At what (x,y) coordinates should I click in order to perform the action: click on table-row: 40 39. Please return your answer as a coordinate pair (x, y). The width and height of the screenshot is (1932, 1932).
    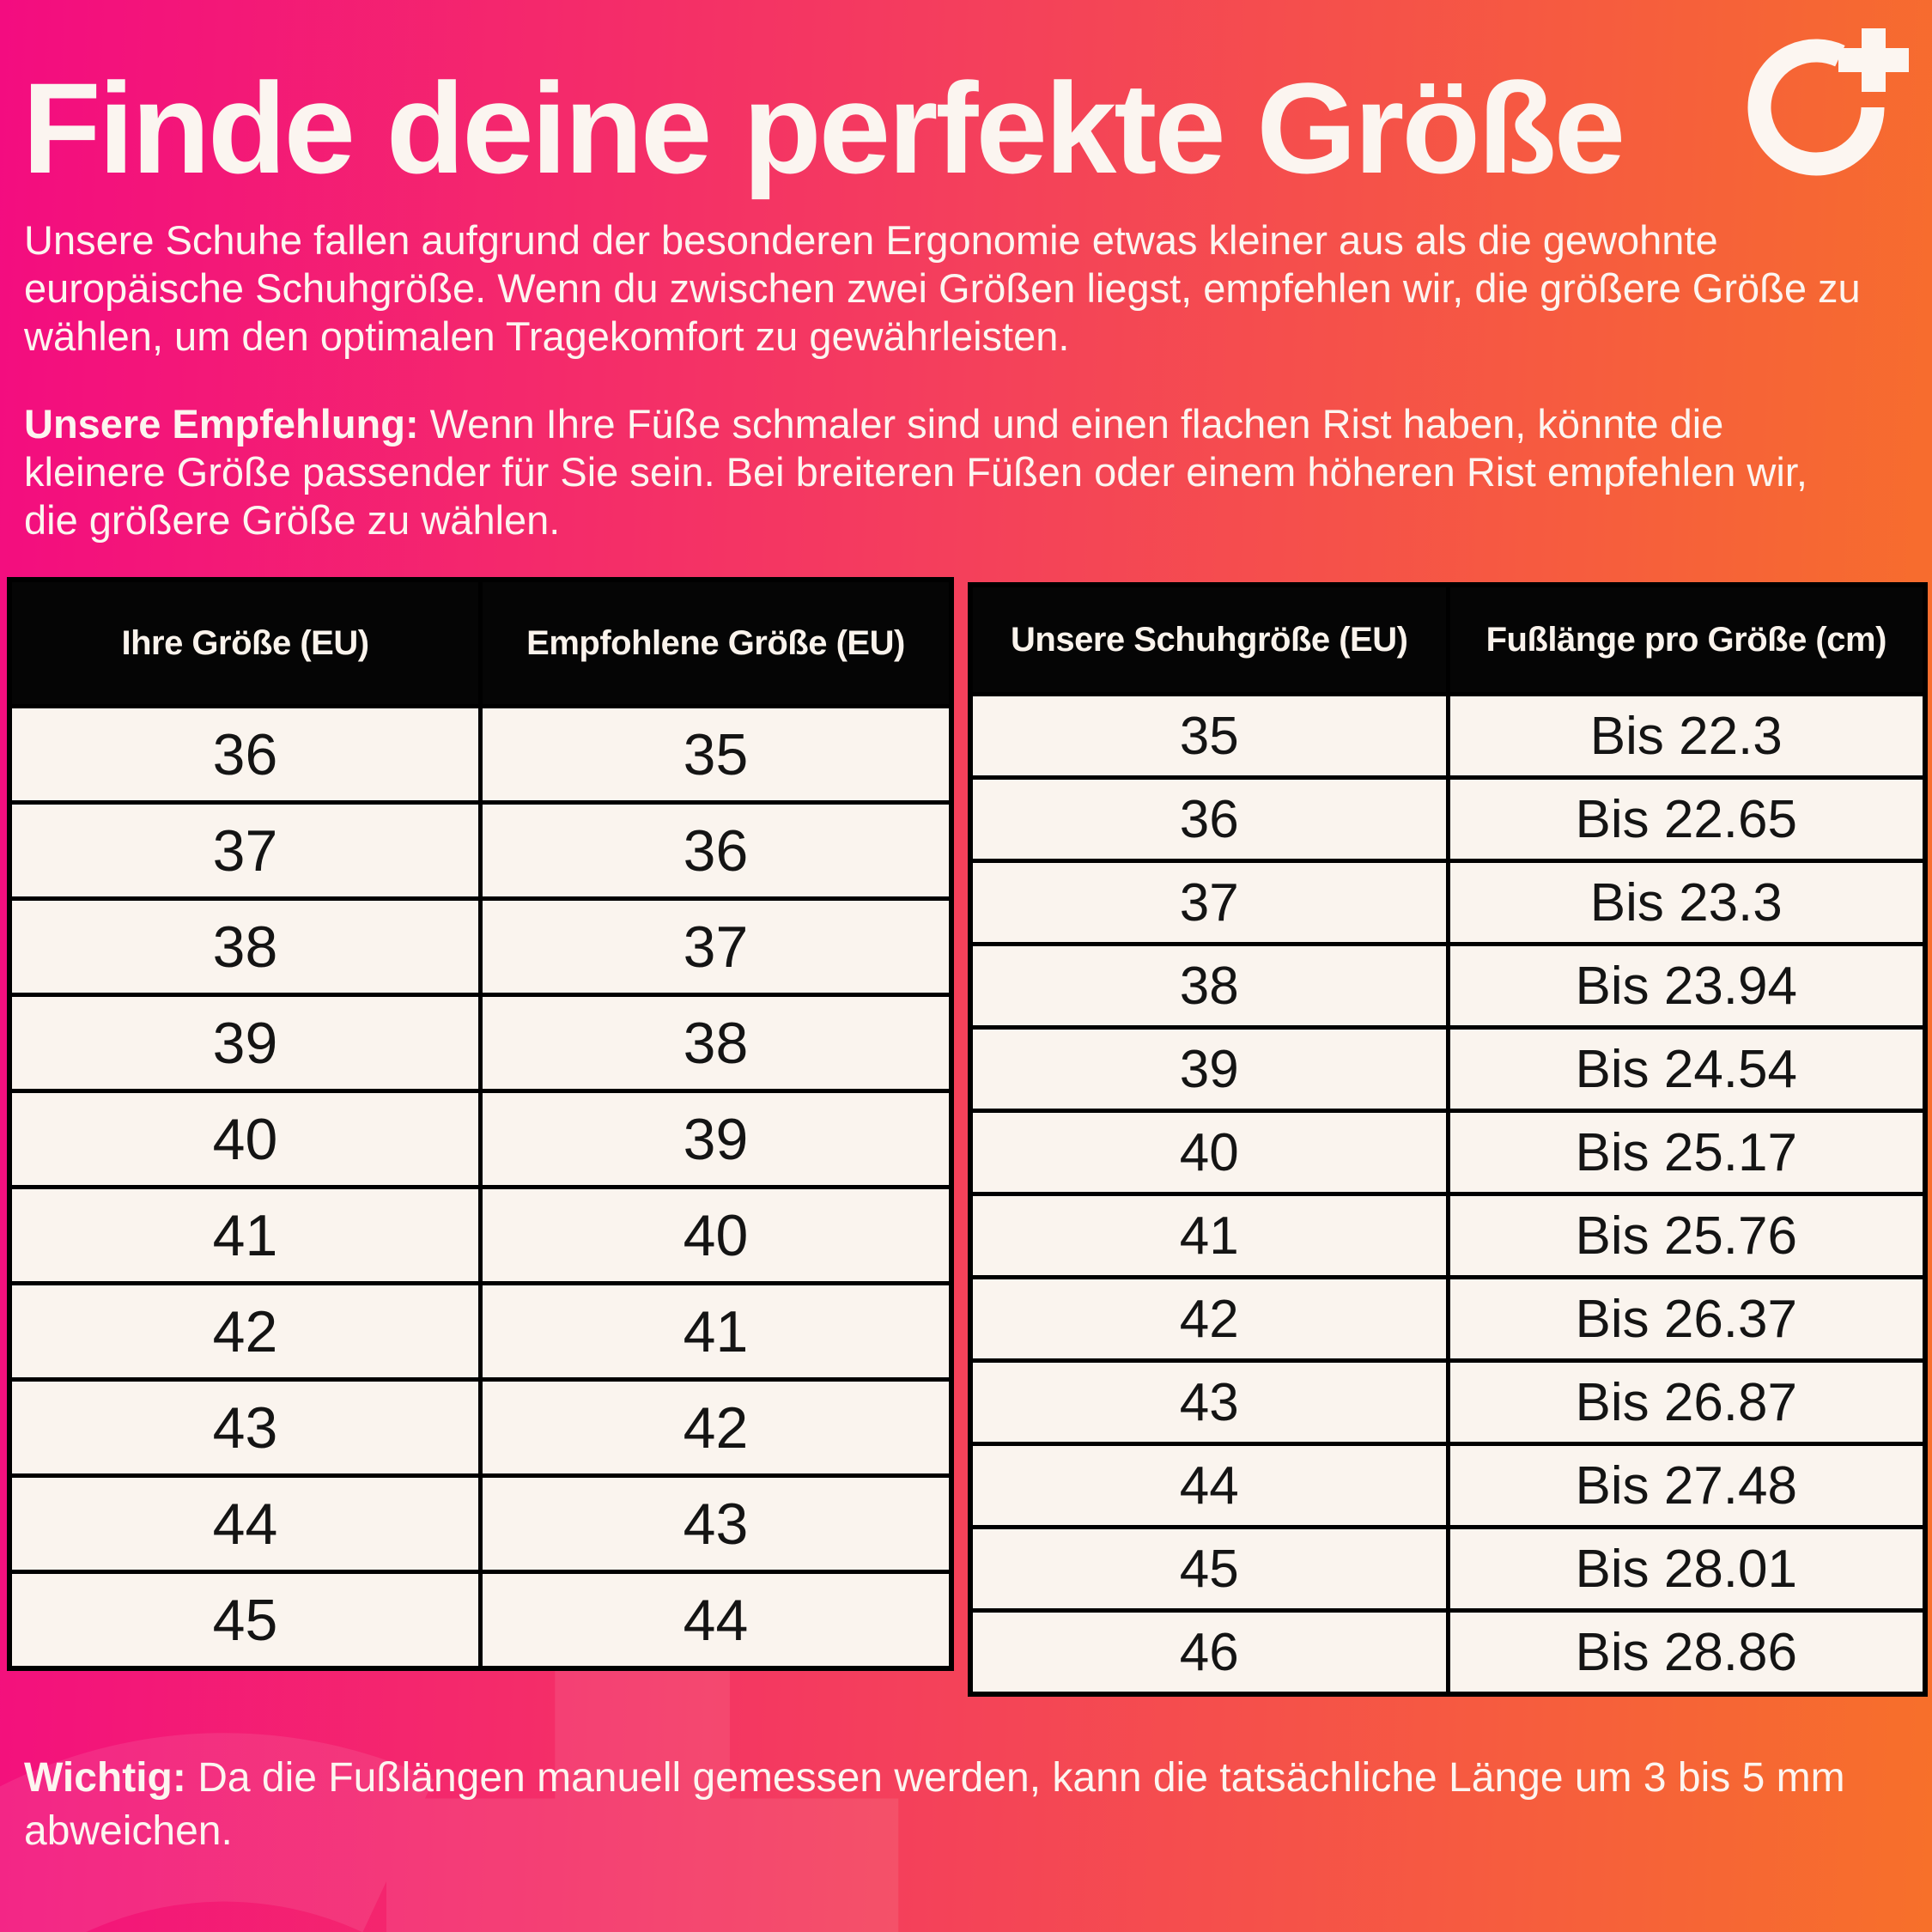
    Looking at the image, I should click on (481, 1139).